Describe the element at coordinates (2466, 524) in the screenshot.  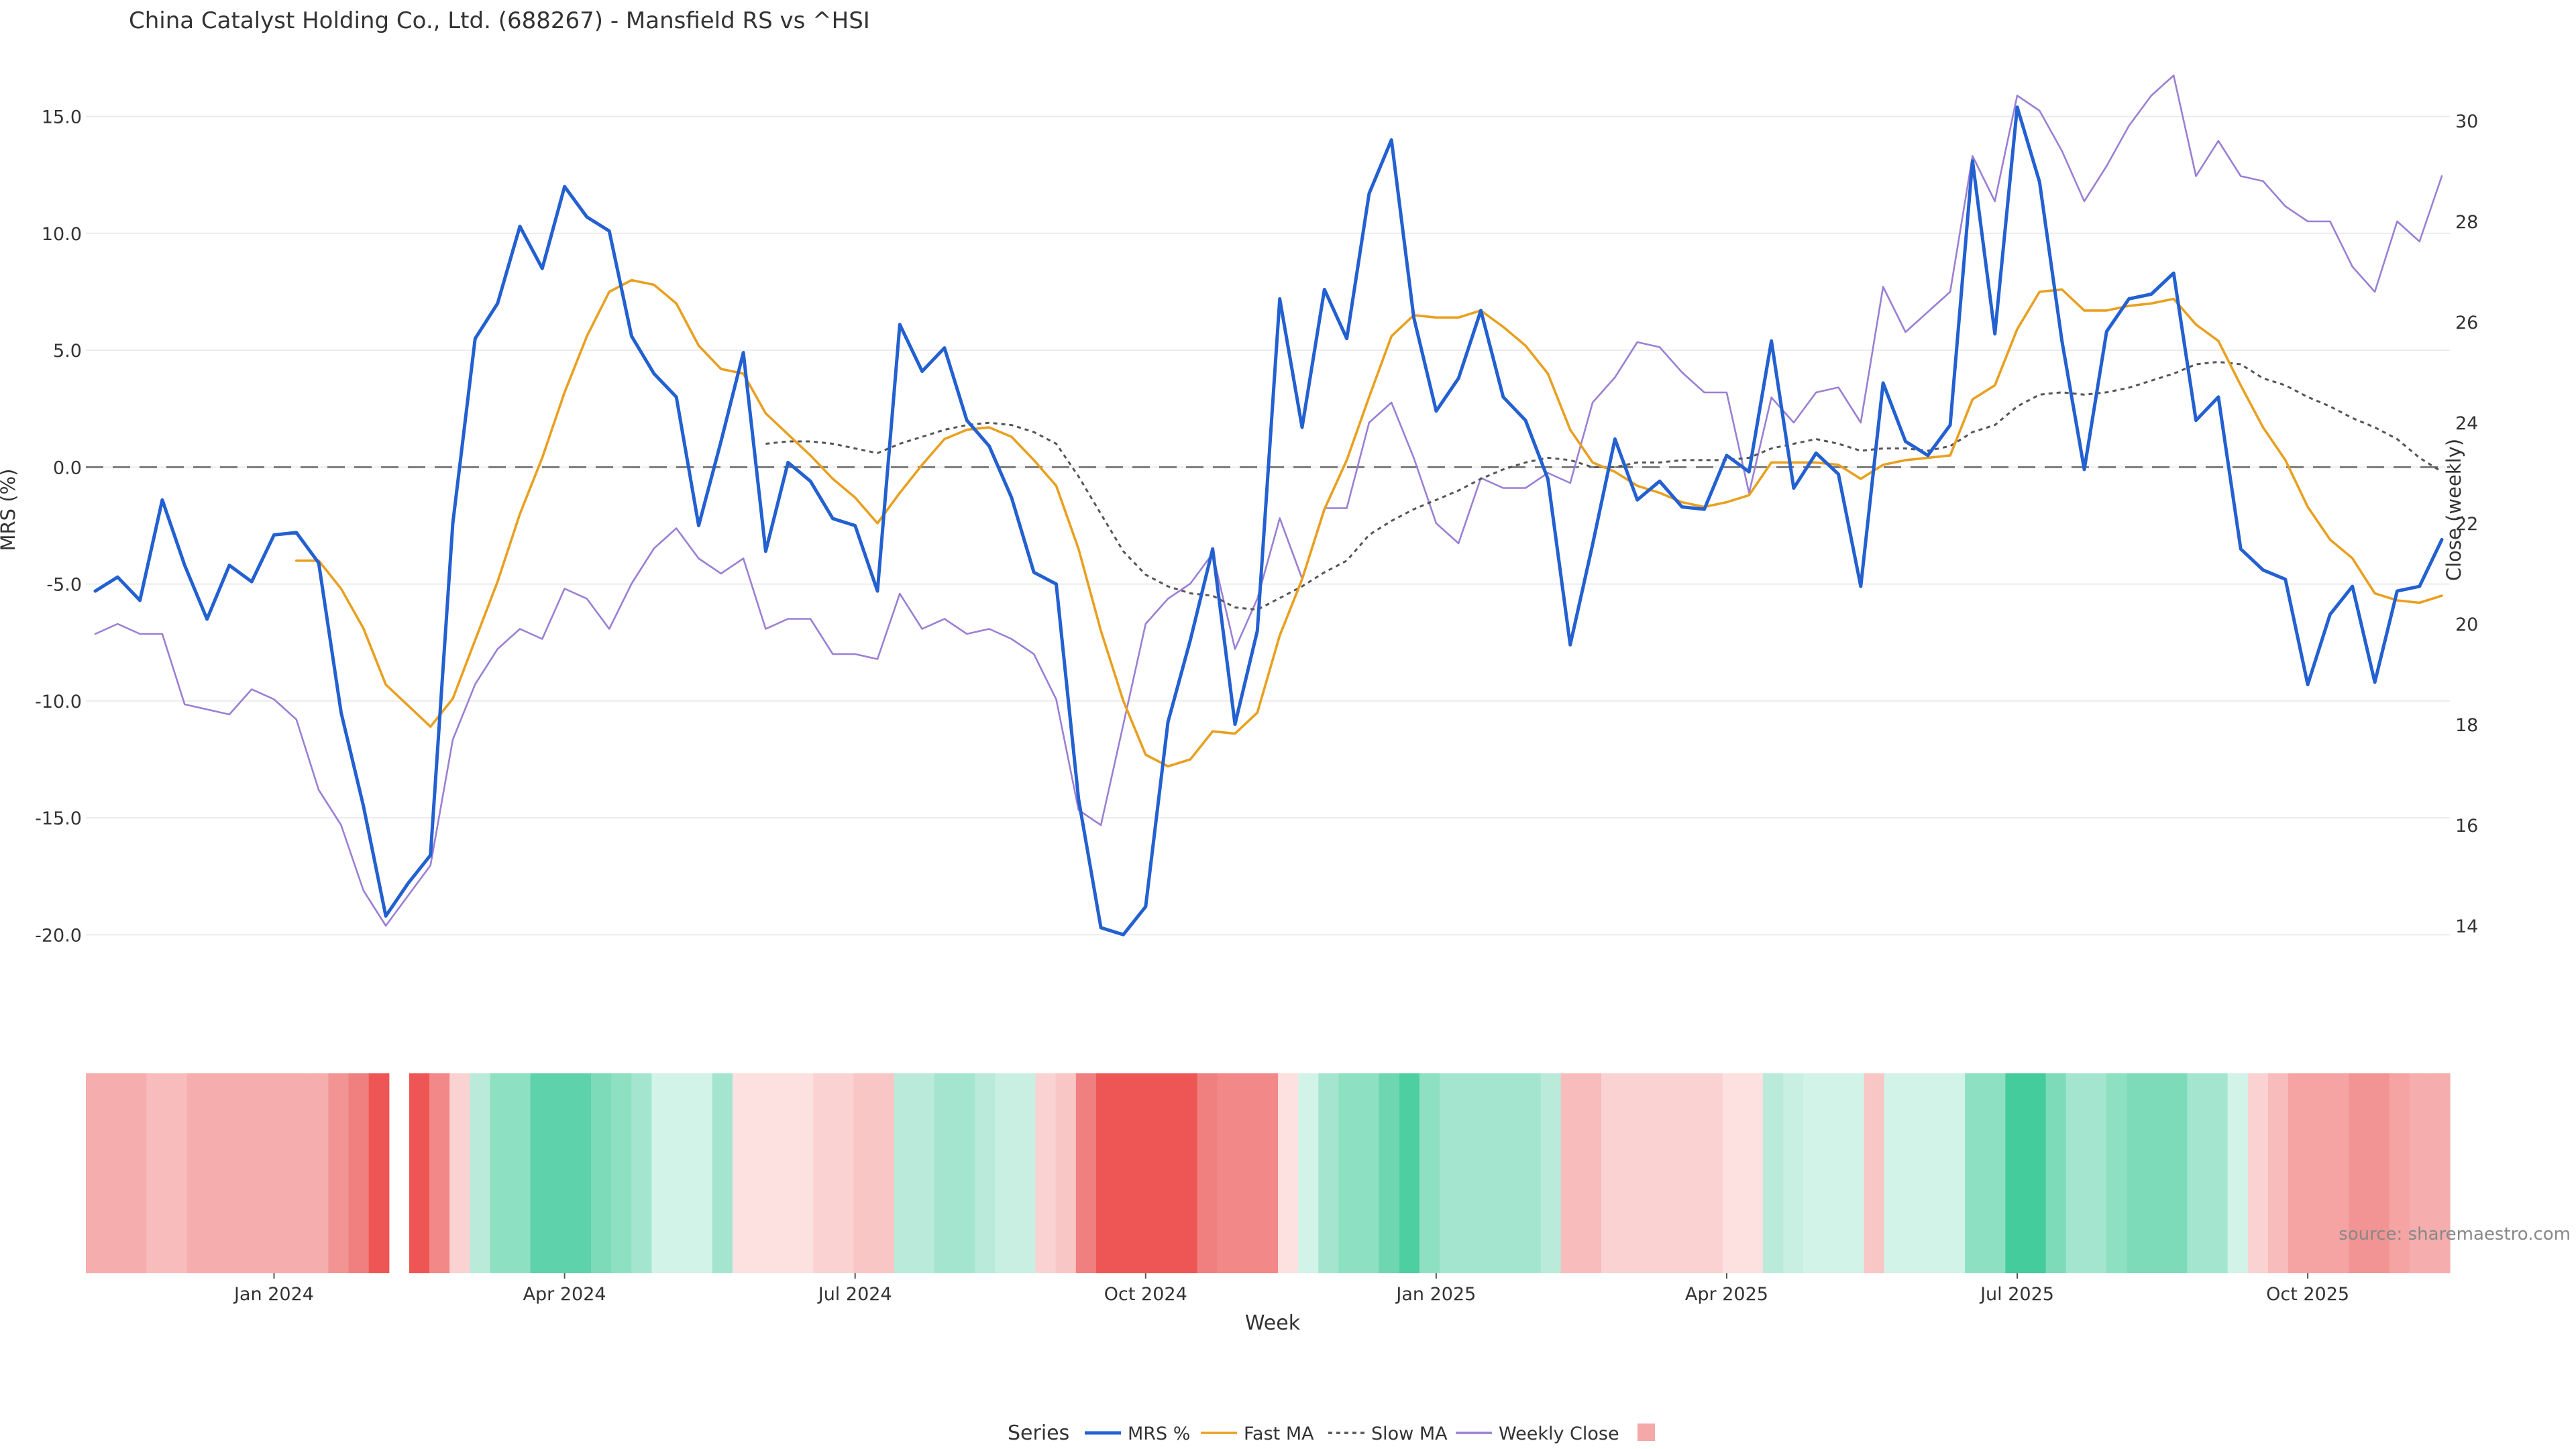
I see `right-axis-ticks: 14 16 18 20 22 24 26 28 30` at that location.